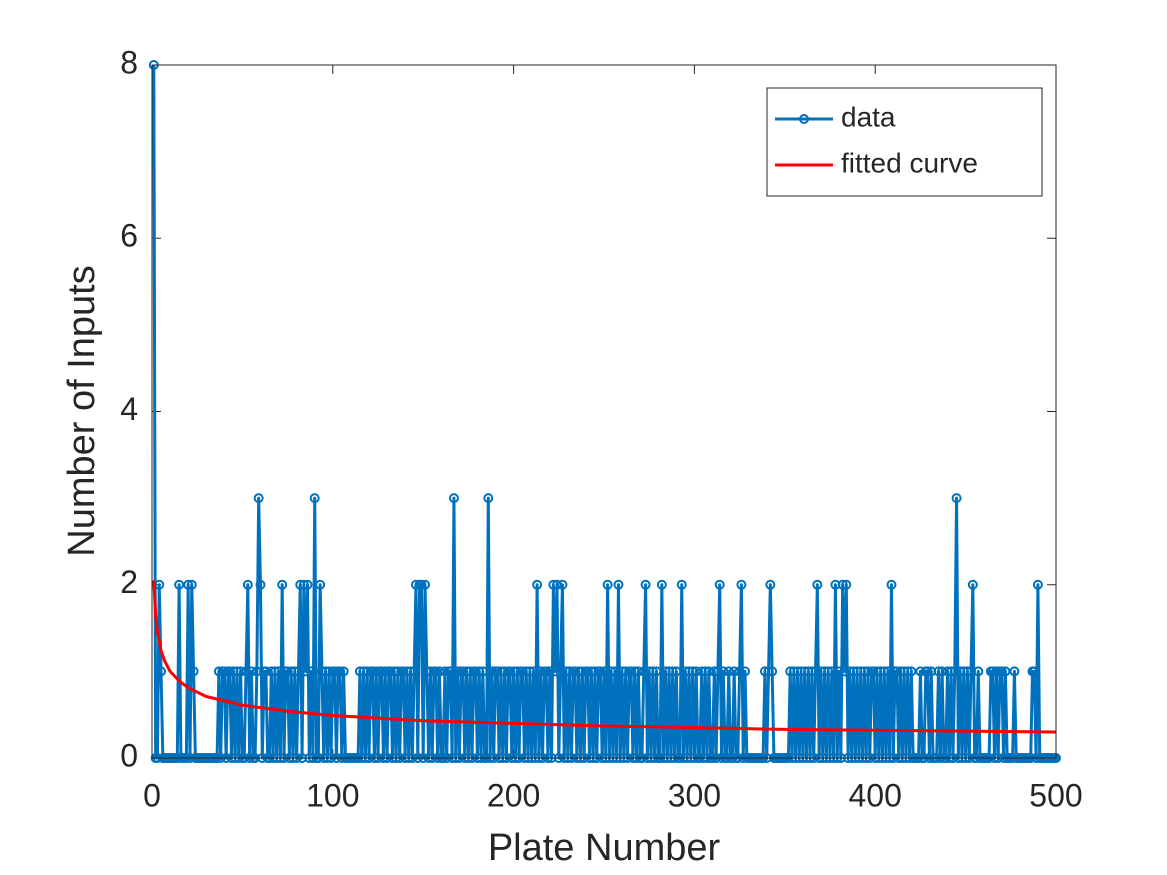 The height and width of the screenshot is (875, 1167). What do you see at coordinates (904, 142) in the screenshot?
I see `legend-box` at bounding box center [904, 142].